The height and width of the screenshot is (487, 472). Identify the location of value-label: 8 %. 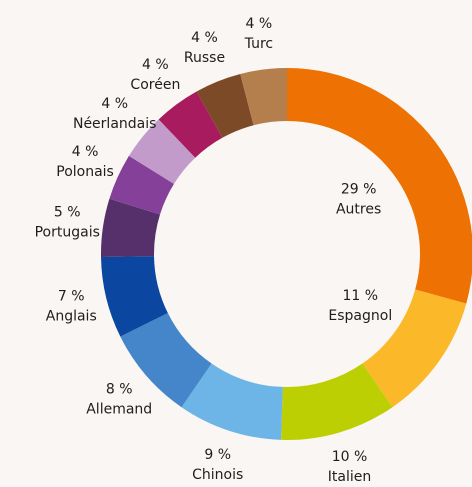
(119, 389).